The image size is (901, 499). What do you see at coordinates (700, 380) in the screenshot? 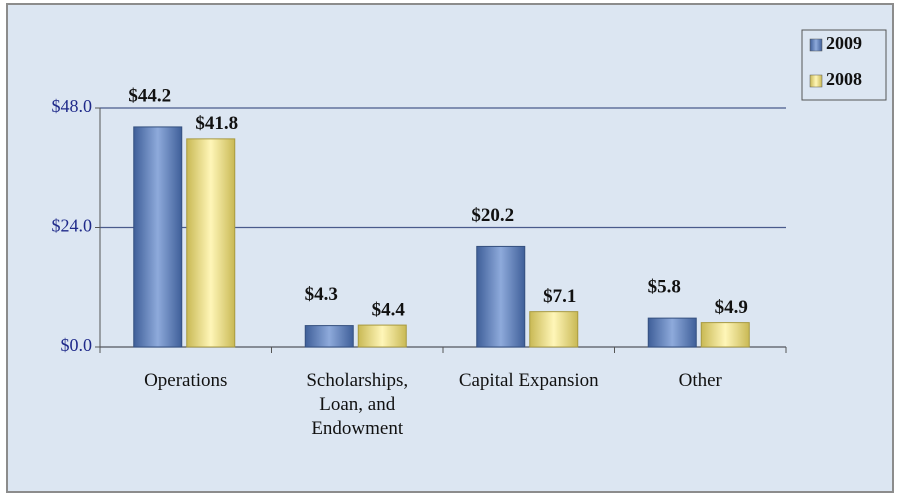
I see `x-tick-label: Other` at bounding box center [700, 380].